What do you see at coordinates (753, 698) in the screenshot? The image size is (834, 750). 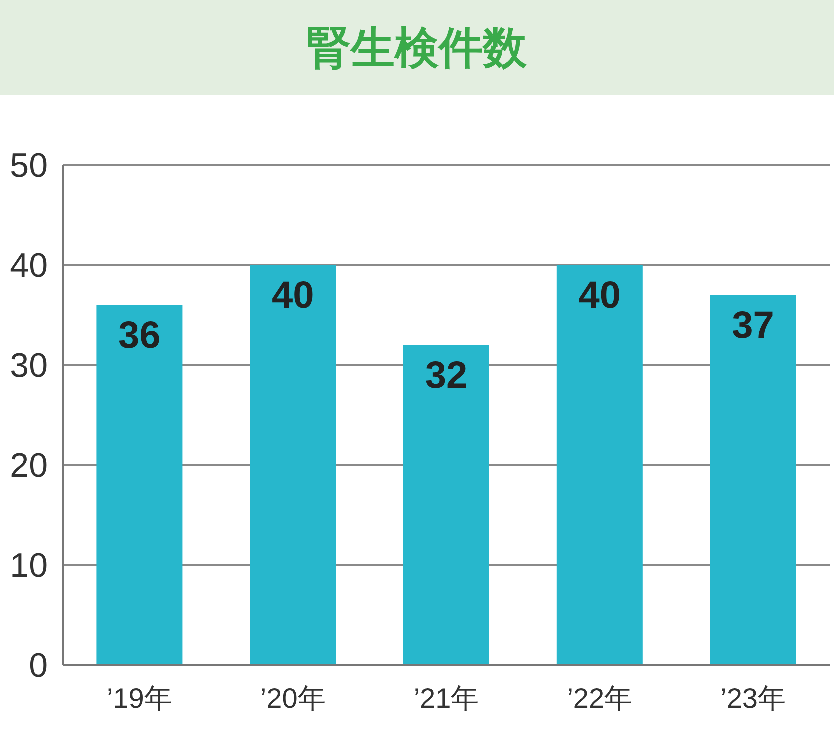 I see `x-tick-label: ’23年` at bounding box center [753, 698].